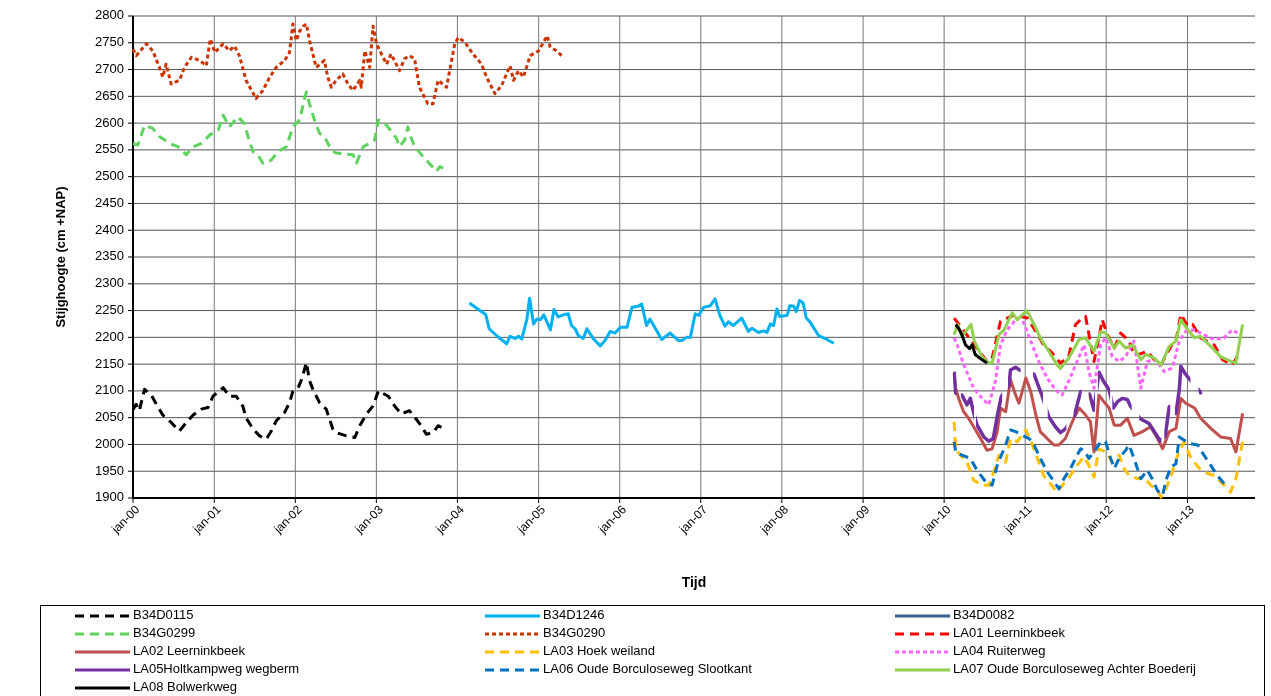  I want to click on legend-label: LA03 Hoek weiland, so click(599, 651).